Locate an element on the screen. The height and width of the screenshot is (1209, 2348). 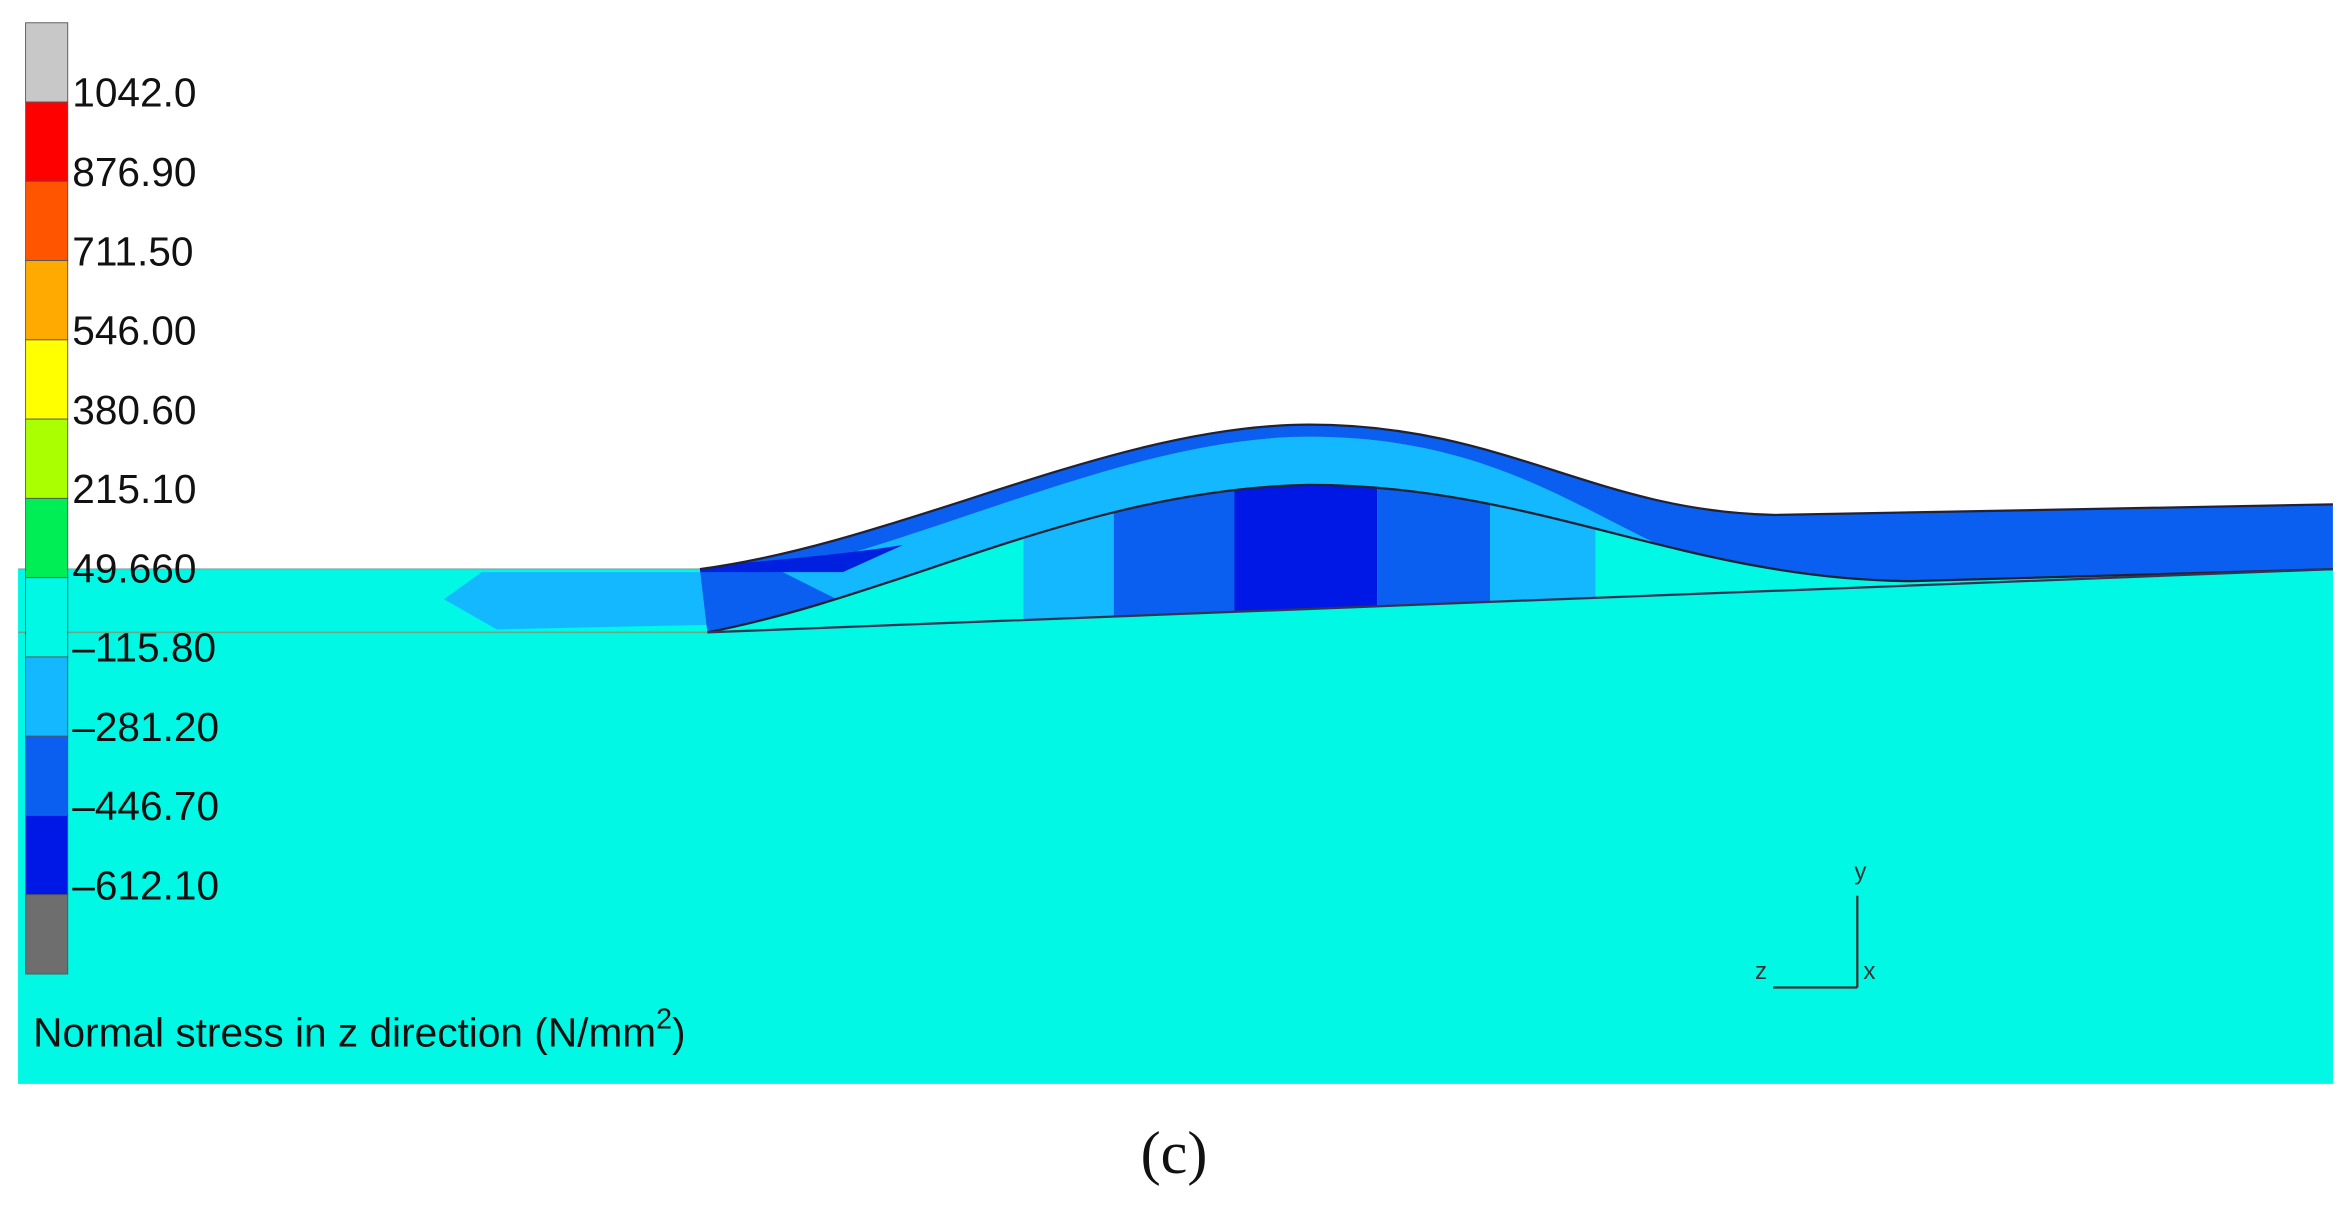
quantity-superscript: 2 is located at coordinates (664, 1019).